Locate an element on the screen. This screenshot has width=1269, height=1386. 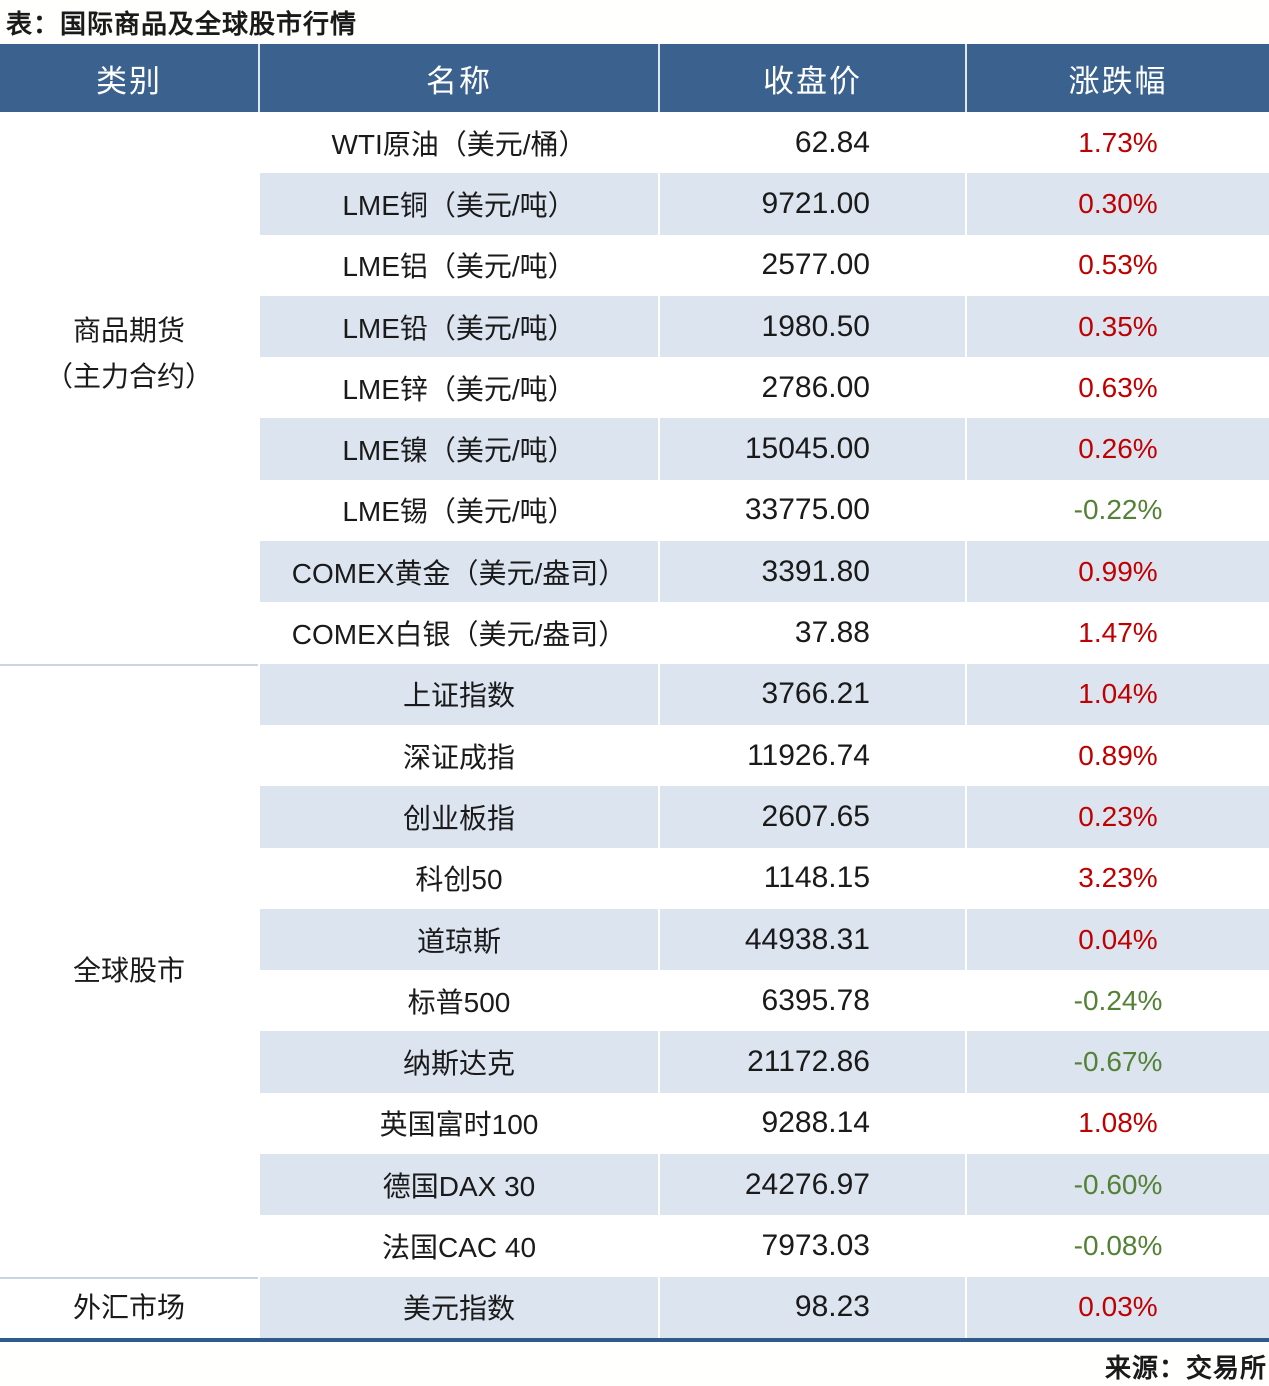
name-cell: LME锌（美元/吨） is located at coordinates (458, 388).